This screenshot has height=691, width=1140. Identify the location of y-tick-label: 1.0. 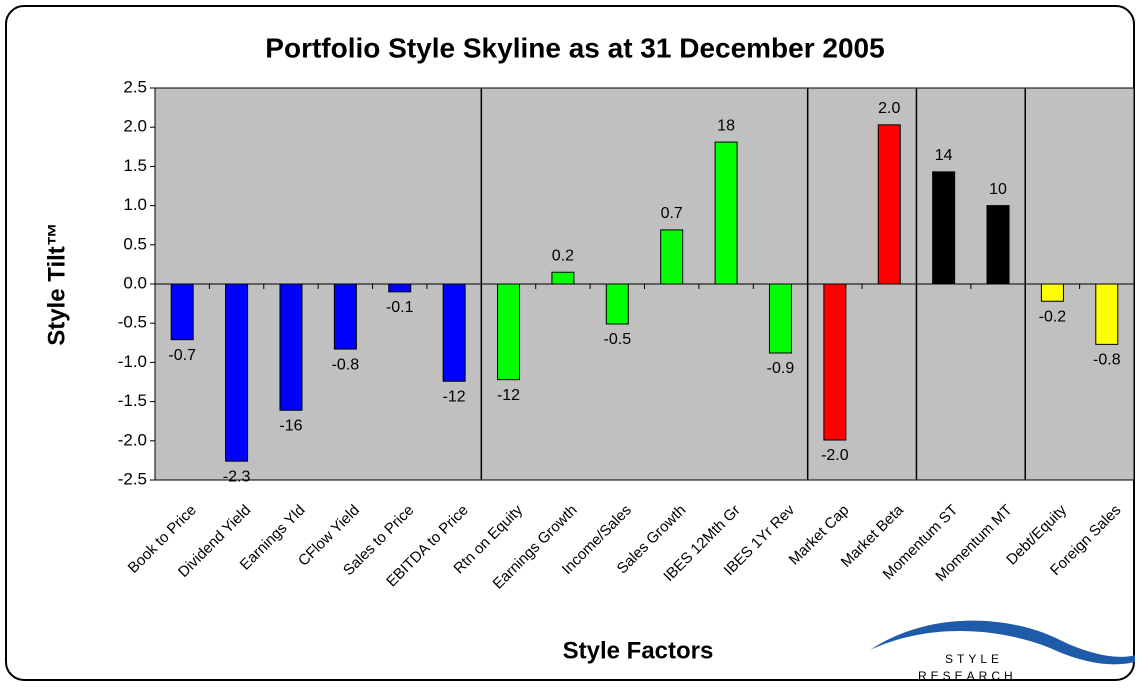
(135, 204).